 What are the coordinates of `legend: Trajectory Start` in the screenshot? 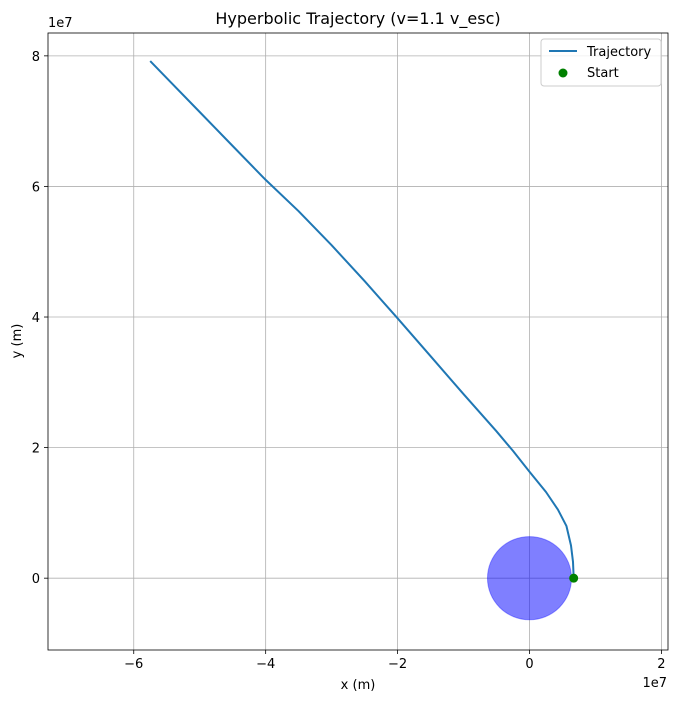 It's located at (601, 62).